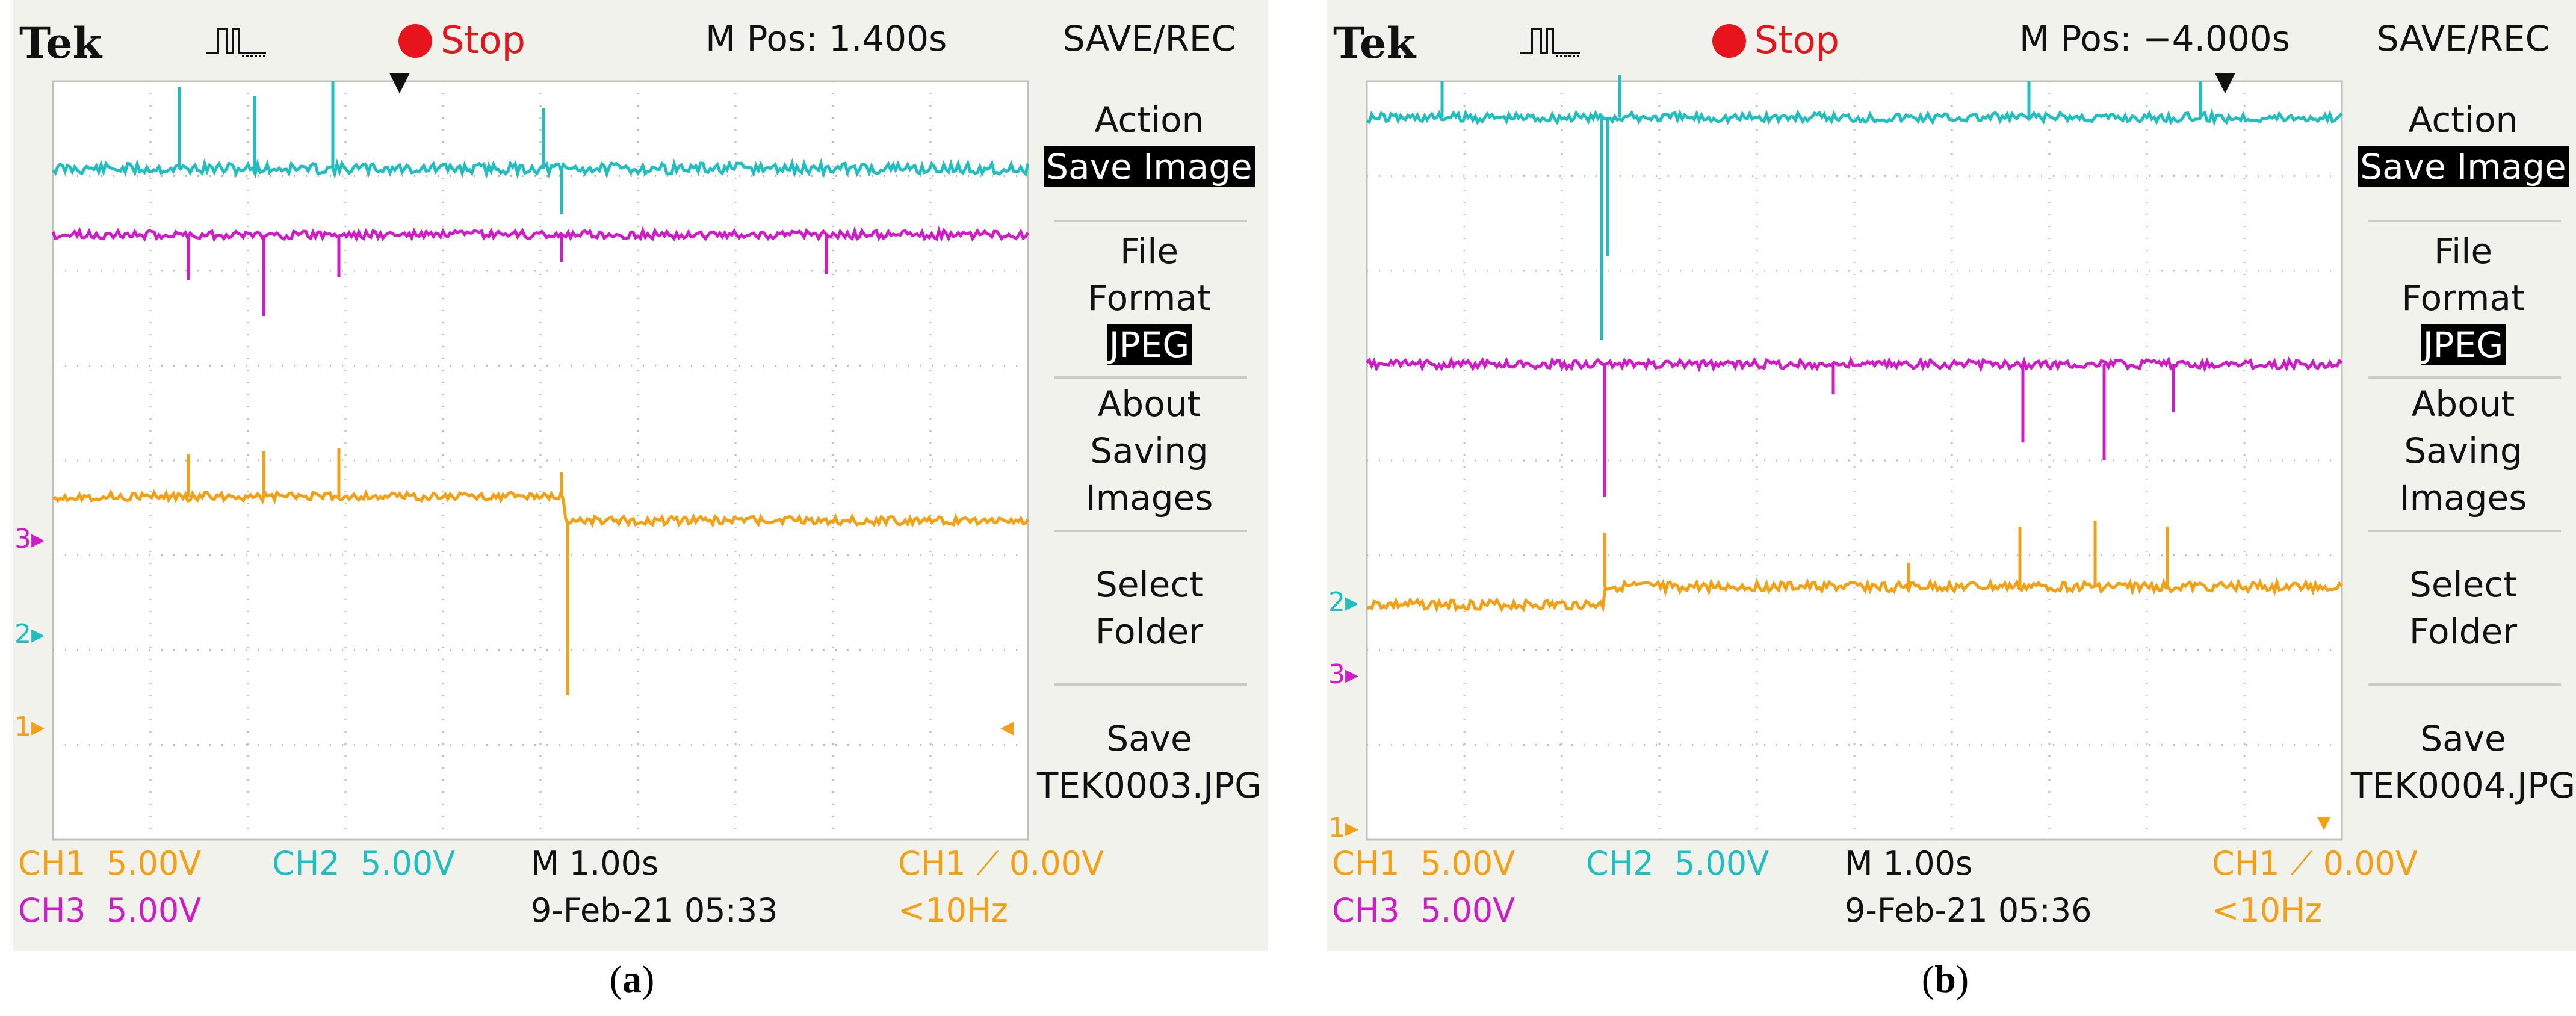 The height and width of the screenshot is (1016, 2576). What do you see at coordinates (2154, 38) in the screenshot?
I see `m-pos-readout: M Pos: −4.000s` at bounding box center [2154, 38].